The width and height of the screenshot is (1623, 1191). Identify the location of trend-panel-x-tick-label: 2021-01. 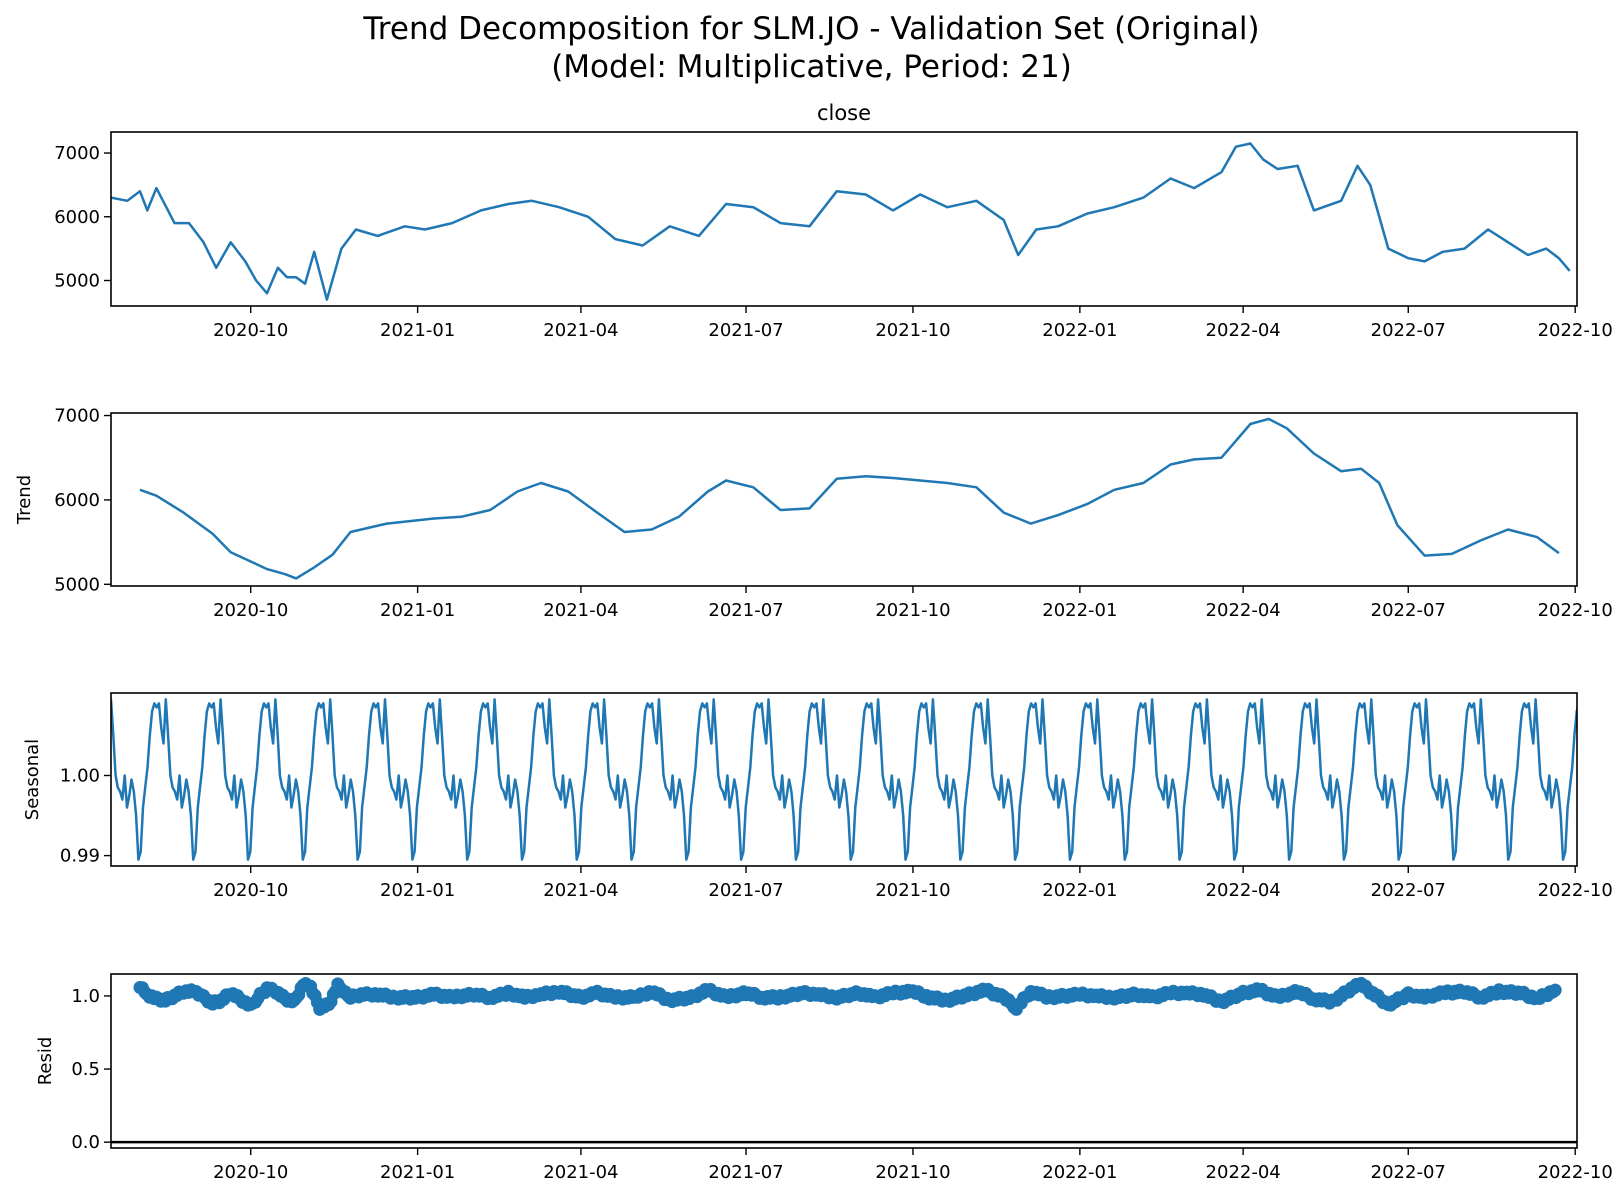
(417, 610).